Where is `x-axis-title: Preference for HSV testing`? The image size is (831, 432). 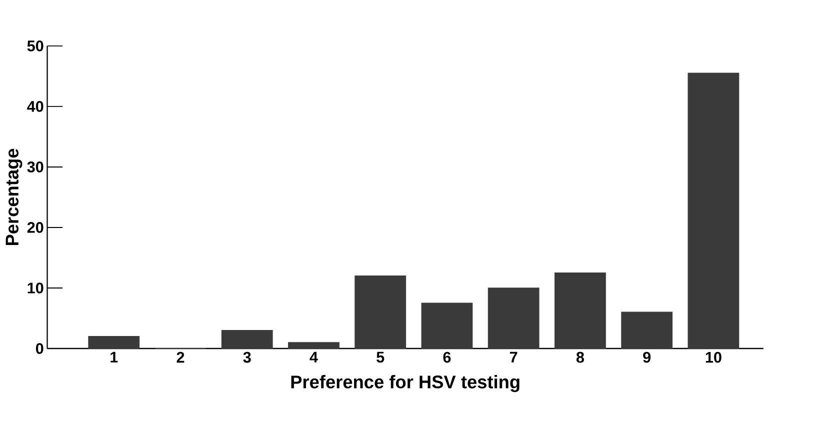
x-axis-title: Preference for HSV testing is located at coordinates (405, 383).